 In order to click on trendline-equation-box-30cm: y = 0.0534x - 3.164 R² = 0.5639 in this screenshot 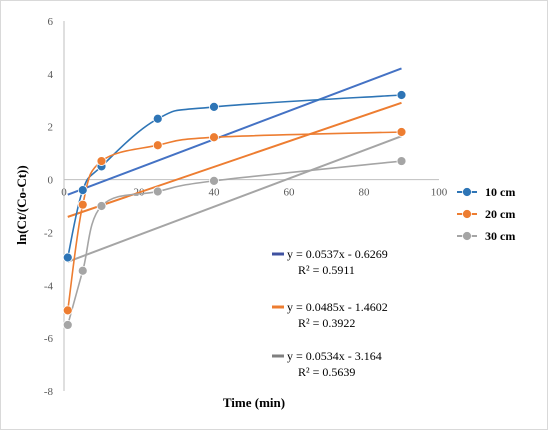, I will do `click(327, 364)`.